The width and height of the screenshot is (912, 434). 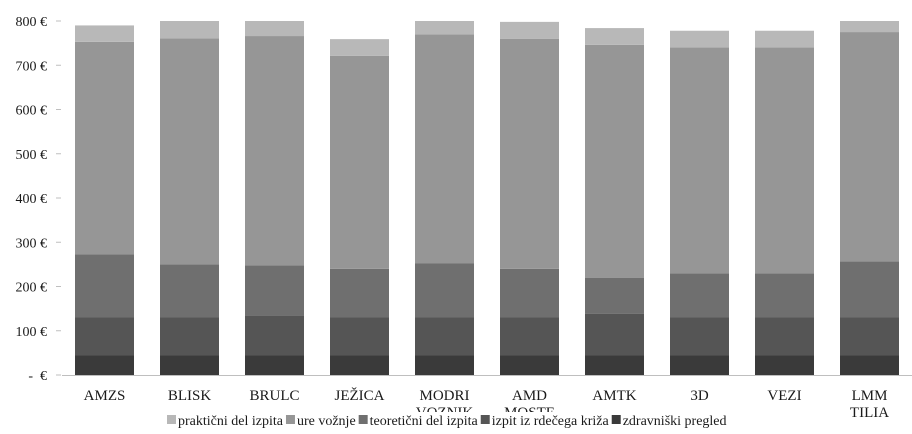 What do you see at coordinates (614, 295) in the screenshot?
I see `bar-segment-teoretični-del-izpita-6` at bounding box center [614, 295].